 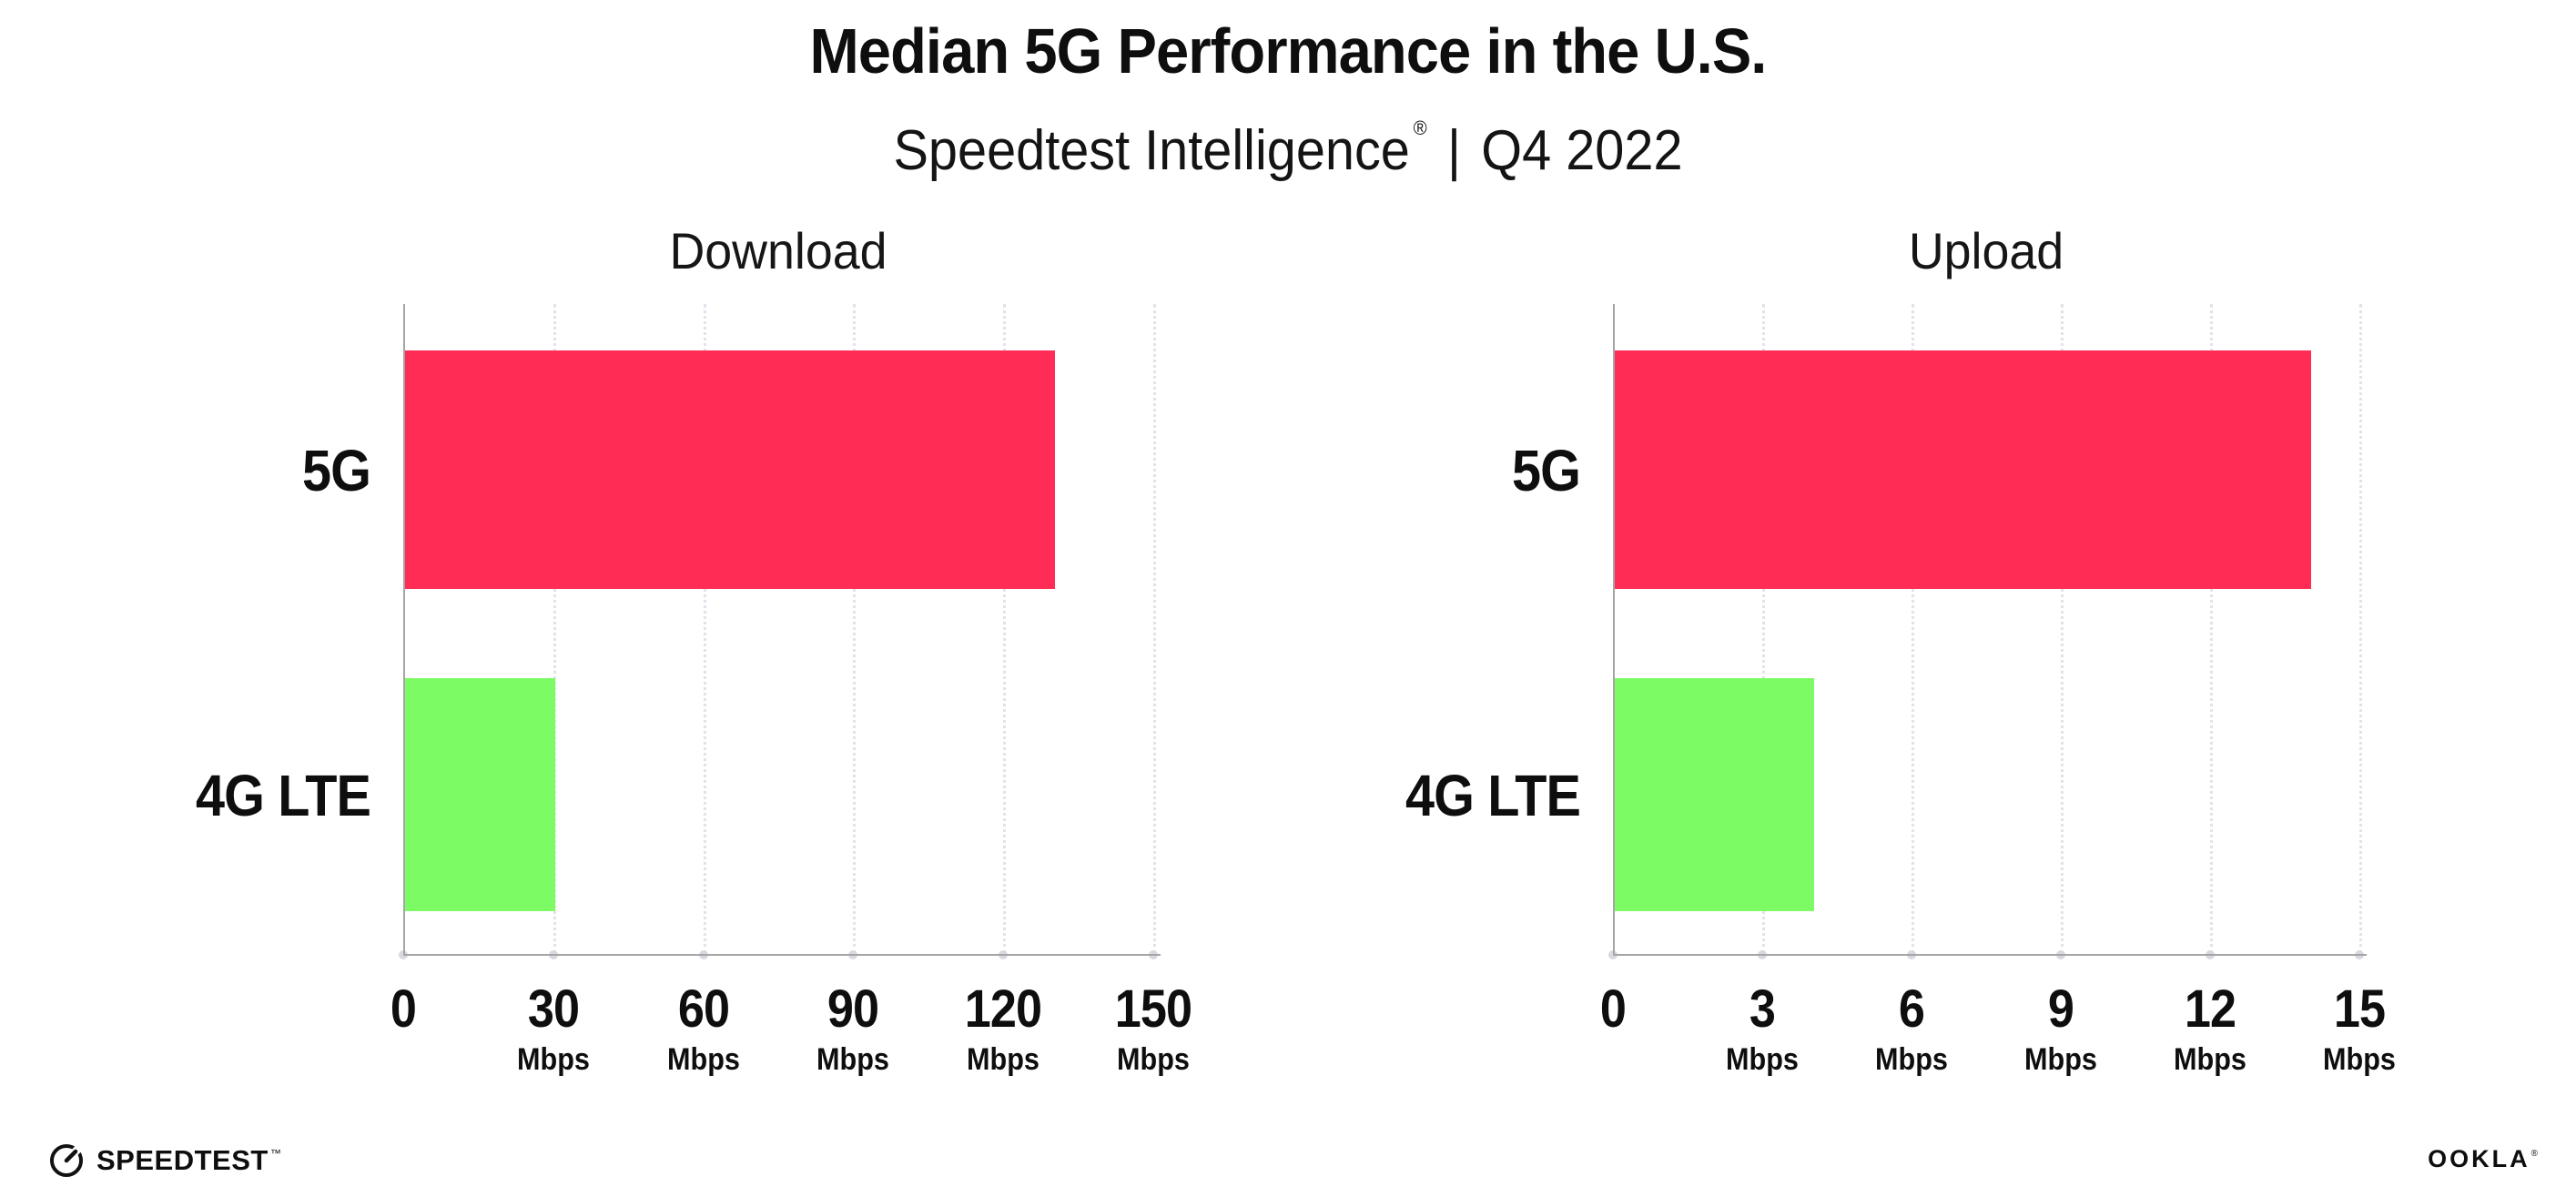 What do you see at coordinates (1762, 1028) in the screenshot?
I see `x-tick-label: 3 Mbps` at bounding box center [1762, 1028].